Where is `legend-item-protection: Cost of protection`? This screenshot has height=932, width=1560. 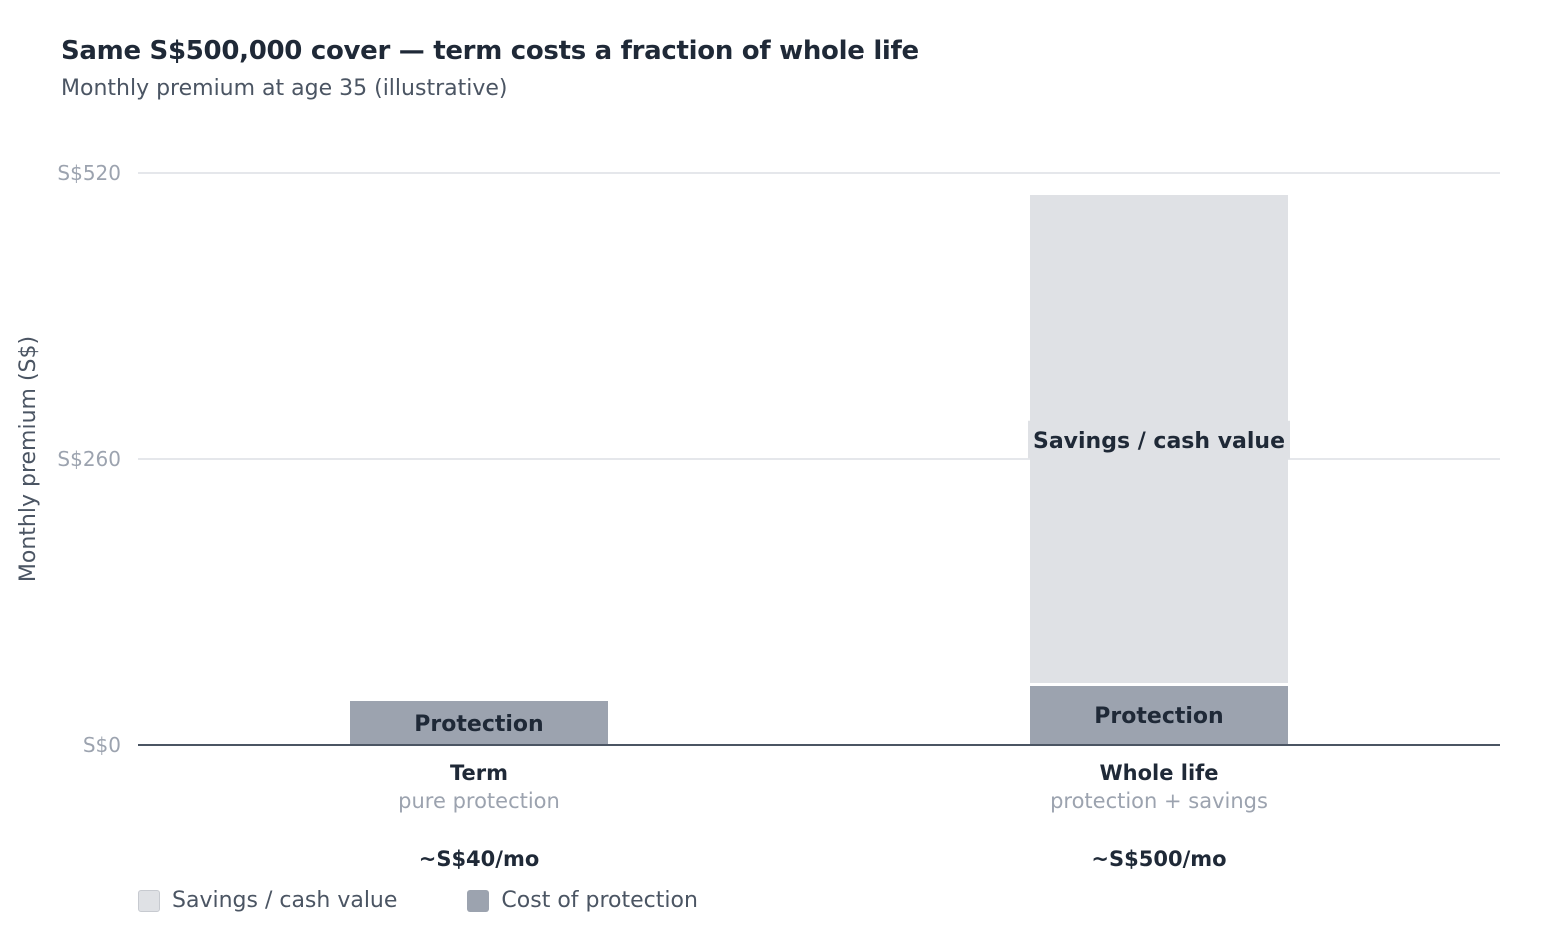
legend-item-protection: Cost of protection is located at coordinates (582, 900).